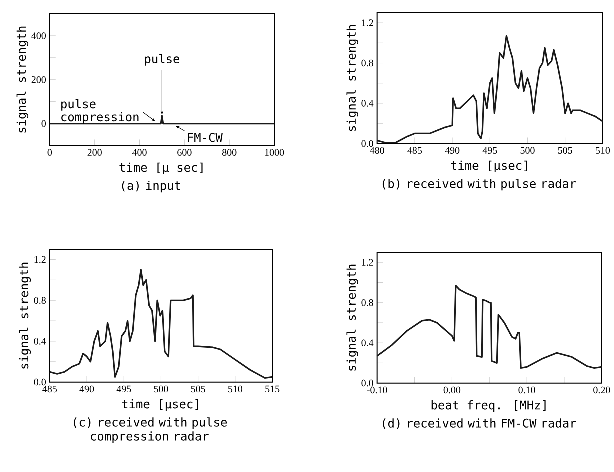  Describe the element at coordinates (39, 36) in the screenshot. I see `y-tick-label: 400` at that location.